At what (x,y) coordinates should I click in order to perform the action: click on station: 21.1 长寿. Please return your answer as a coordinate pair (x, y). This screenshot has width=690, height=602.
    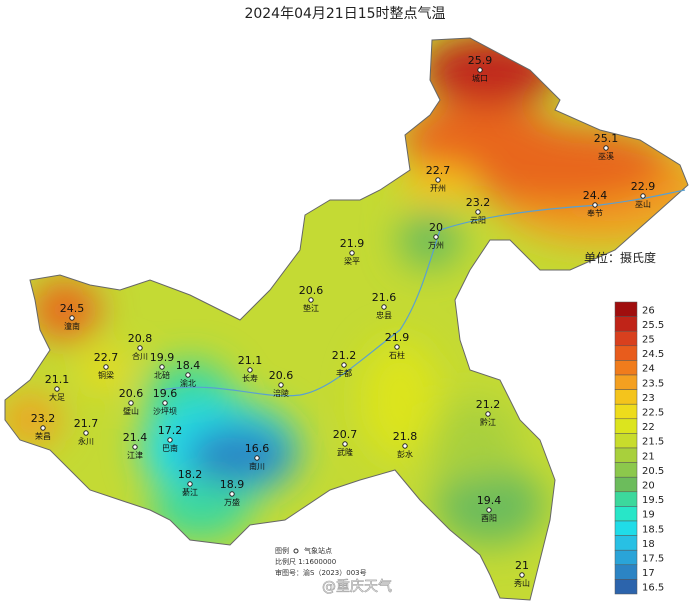
    Looking at the image, I should click on (250, 368).